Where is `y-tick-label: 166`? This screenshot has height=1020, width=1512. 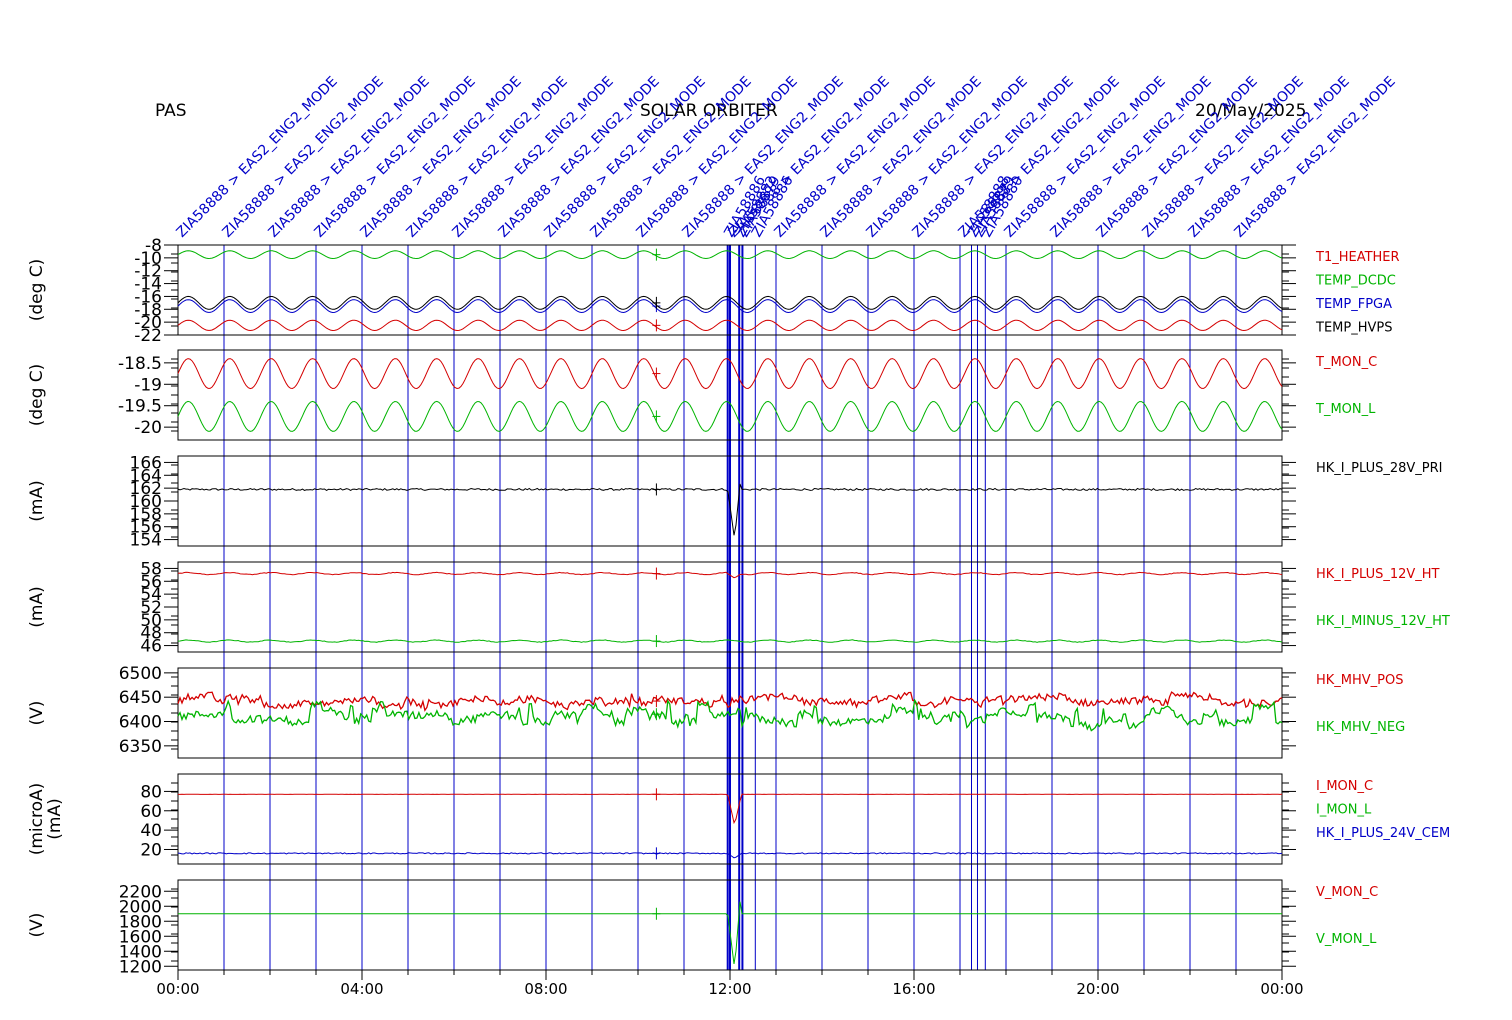 y-tick-label: 166 is located at coordinates (146, 463).